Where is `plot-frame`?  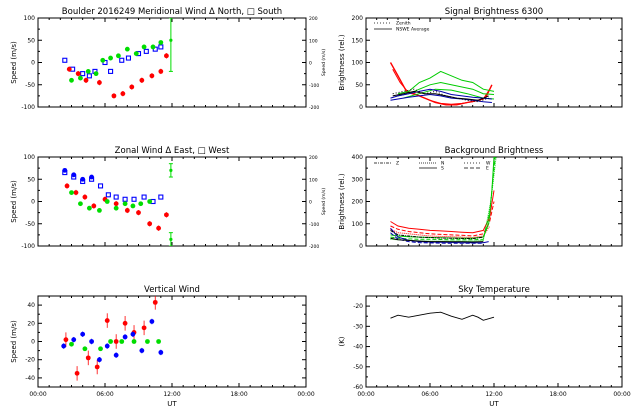
plot-frame is located at coordinates (494, 341).